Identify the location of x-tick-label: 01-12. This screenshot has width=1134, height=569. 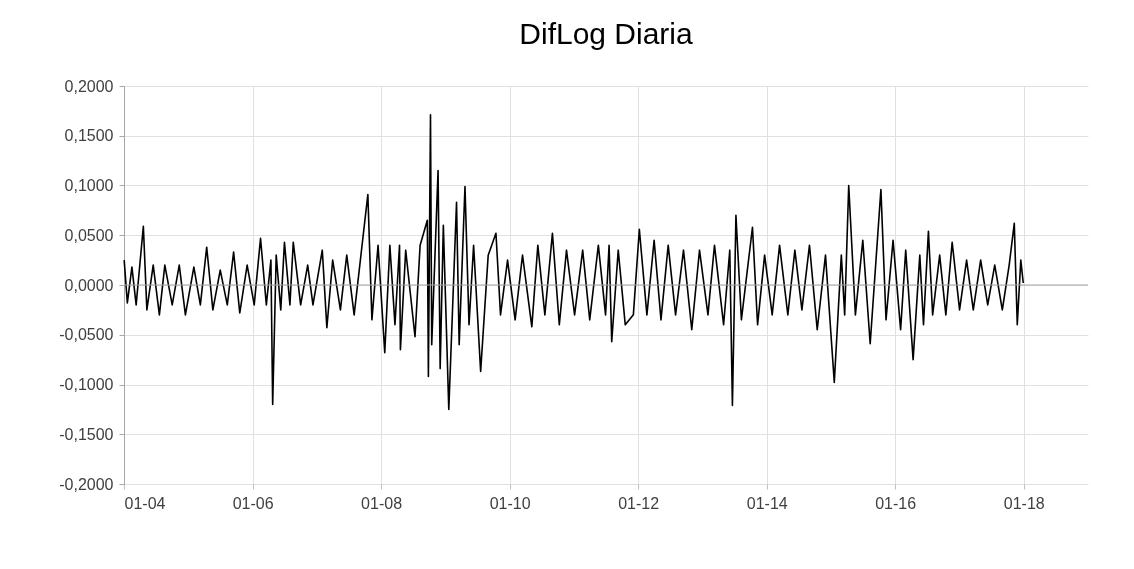
(639, 503).